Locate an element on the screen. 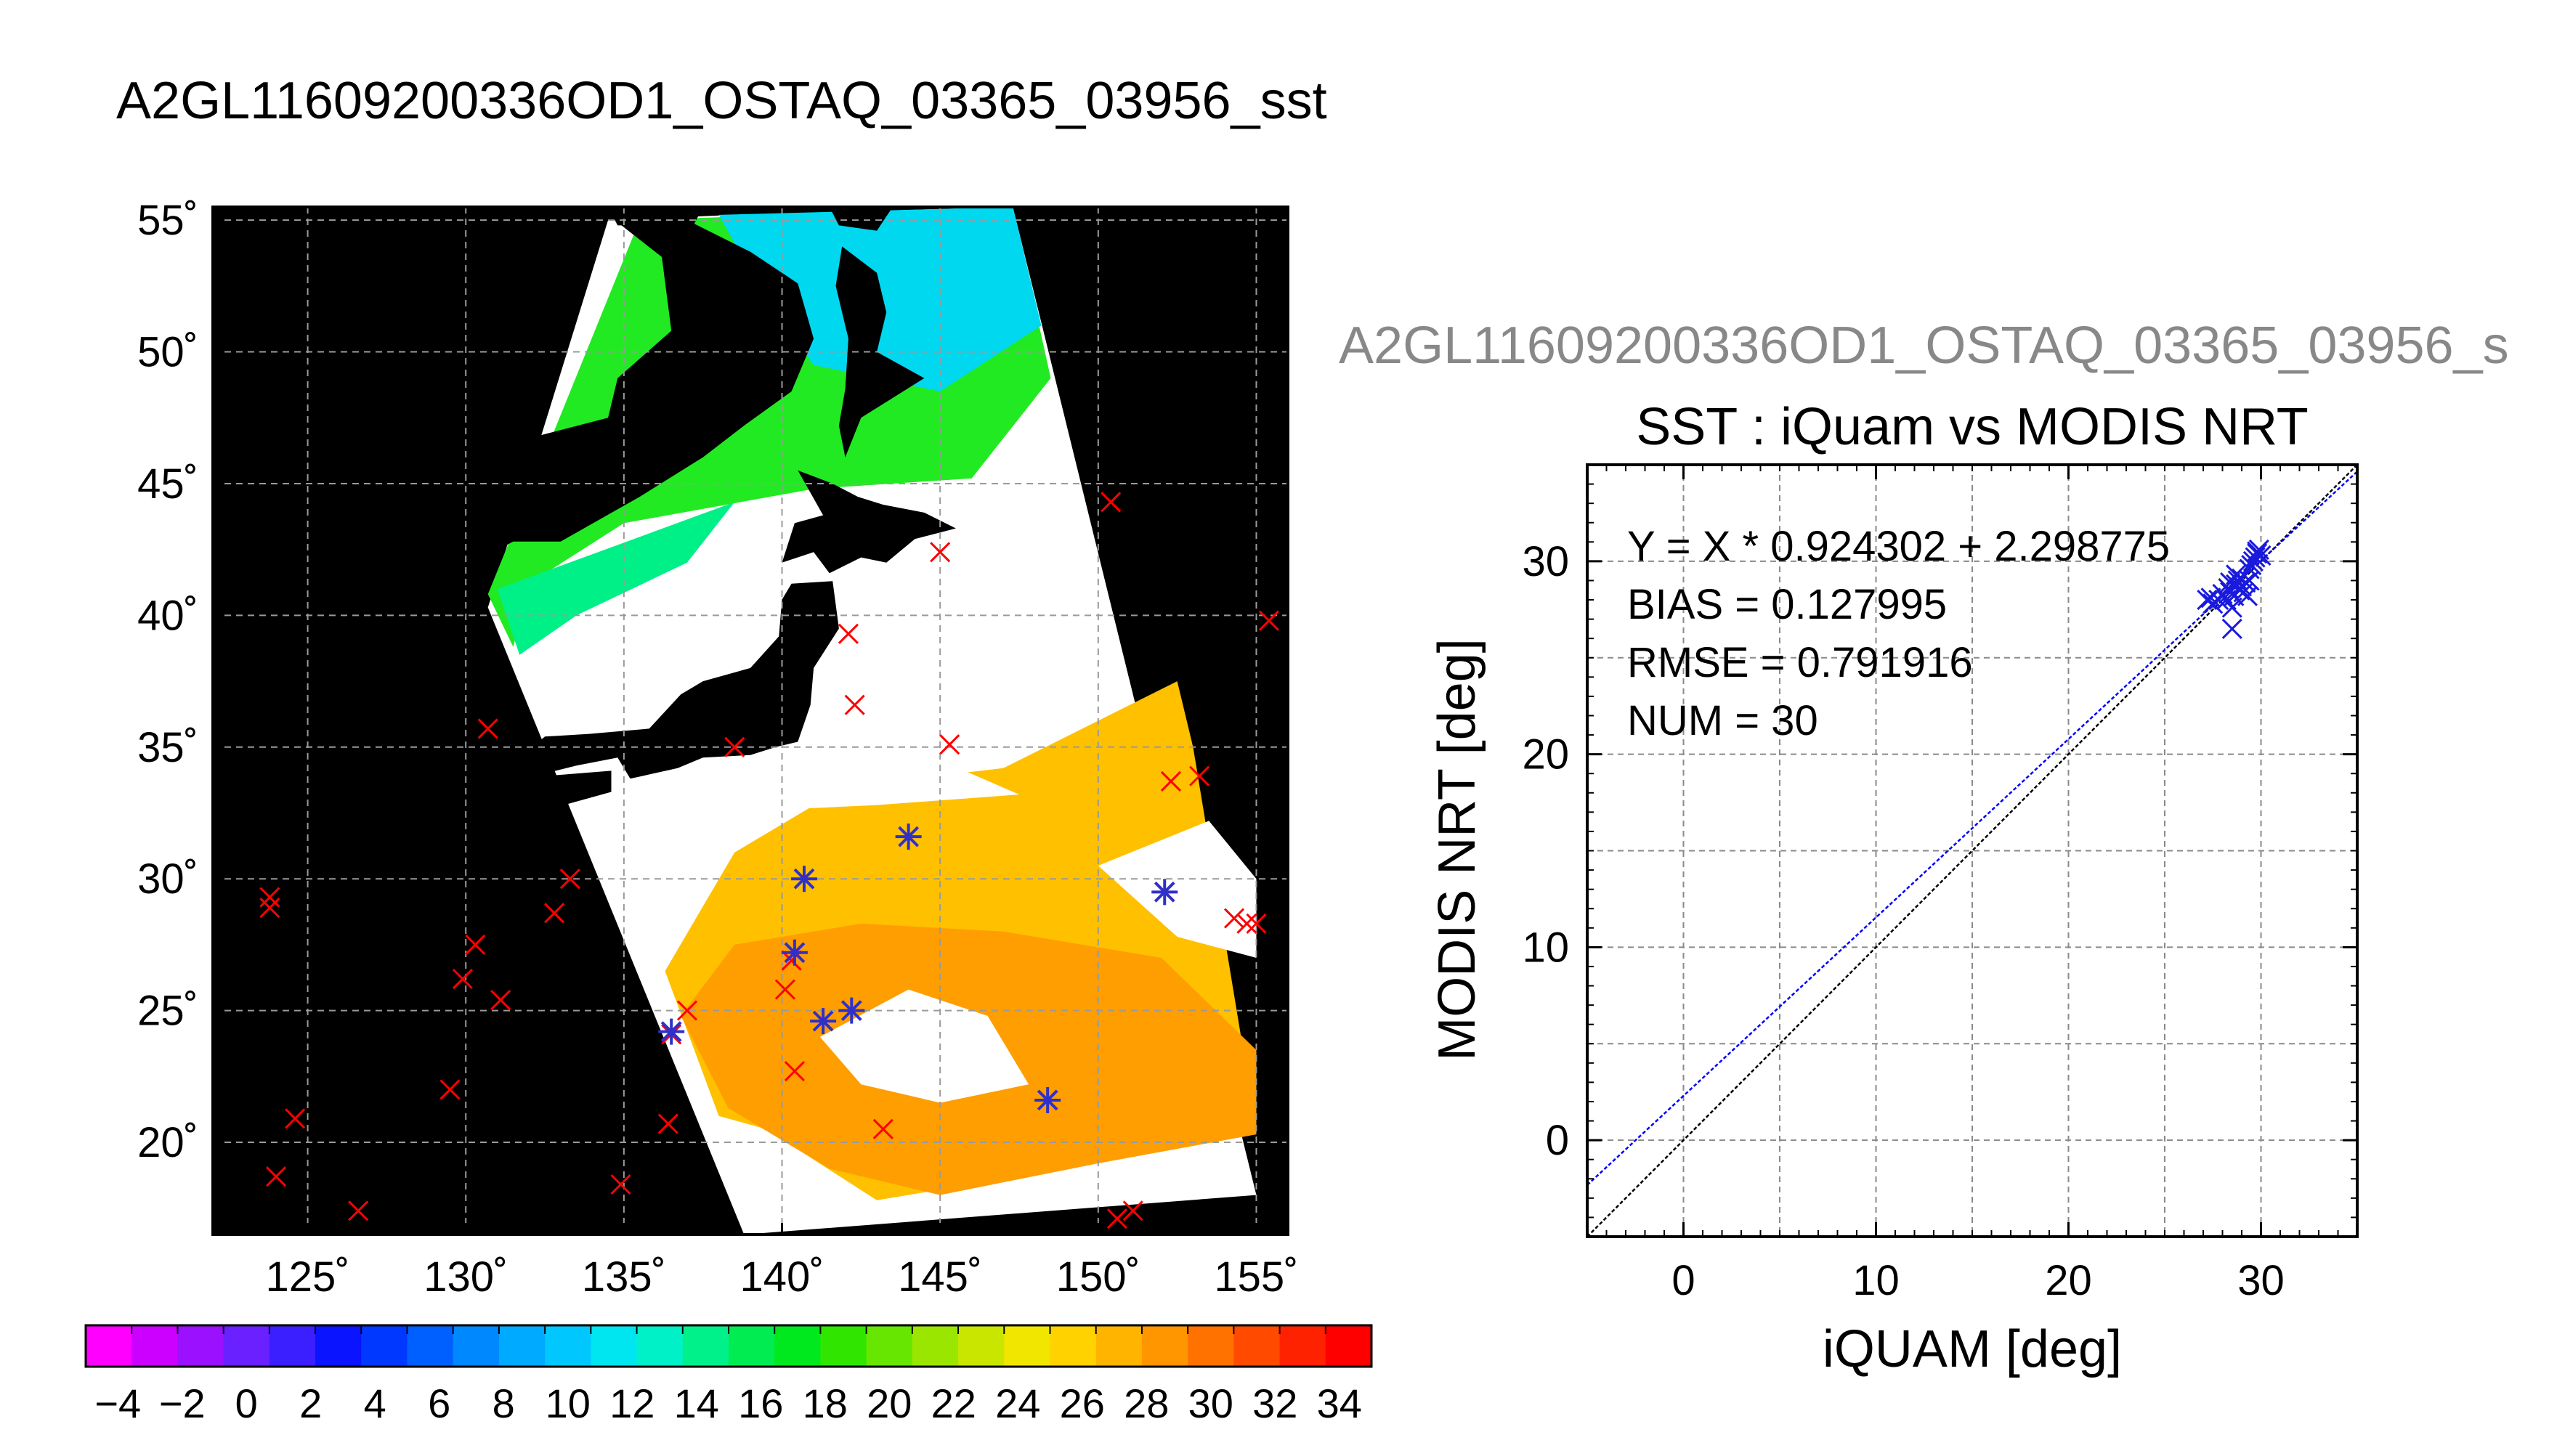  scatter-points is located at coordinates (2235, 589).